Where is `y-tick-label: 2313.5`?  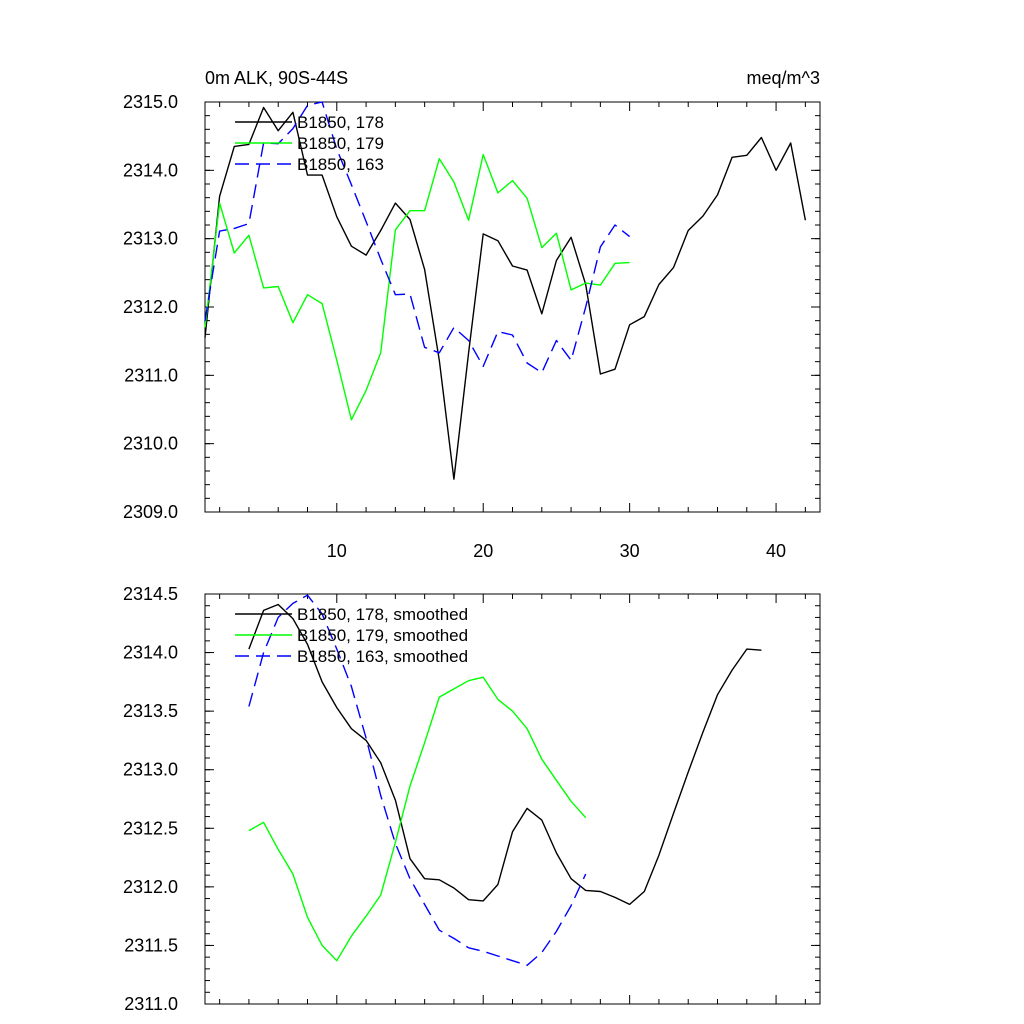 y-tick-label: 2313.5 is located at coordinates (150, 711).